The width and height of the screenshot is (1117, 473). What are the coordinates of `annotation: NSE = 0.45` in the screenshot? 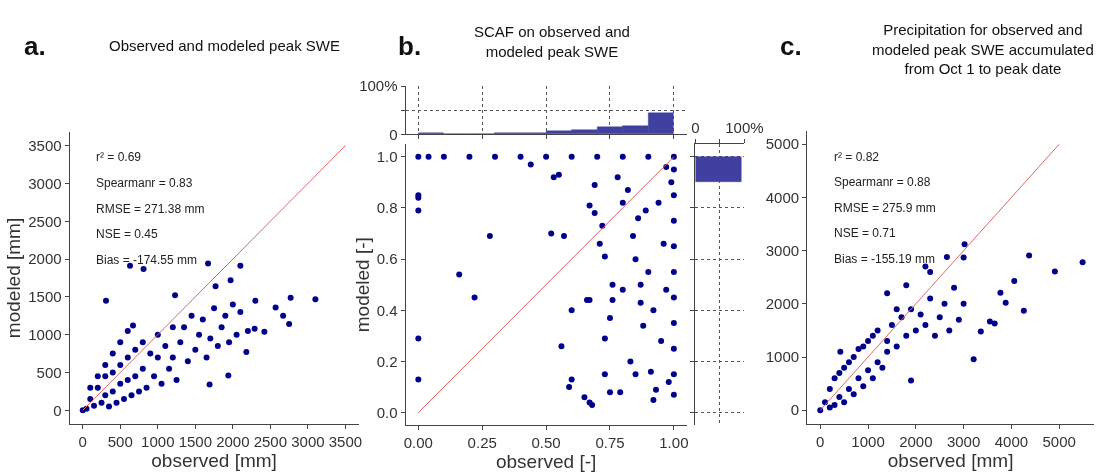 It's located at (127, 234).